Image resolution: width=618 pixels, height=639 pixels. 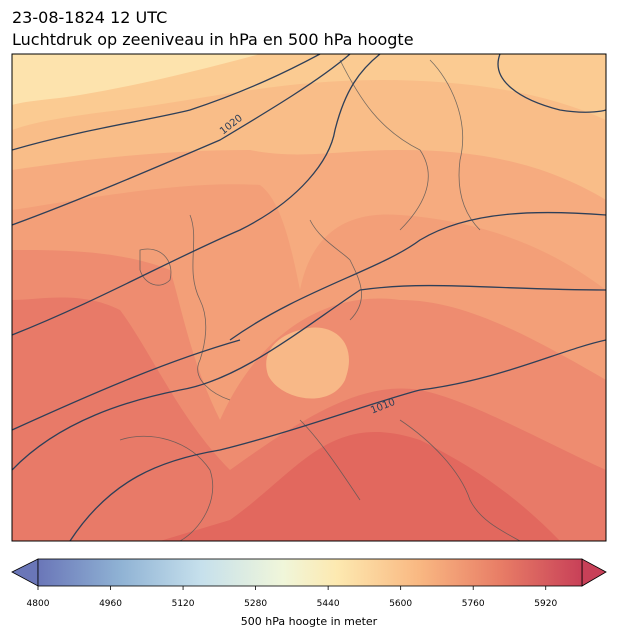 I want to click on colorbar-extend-low, so click(x=25, y=572).